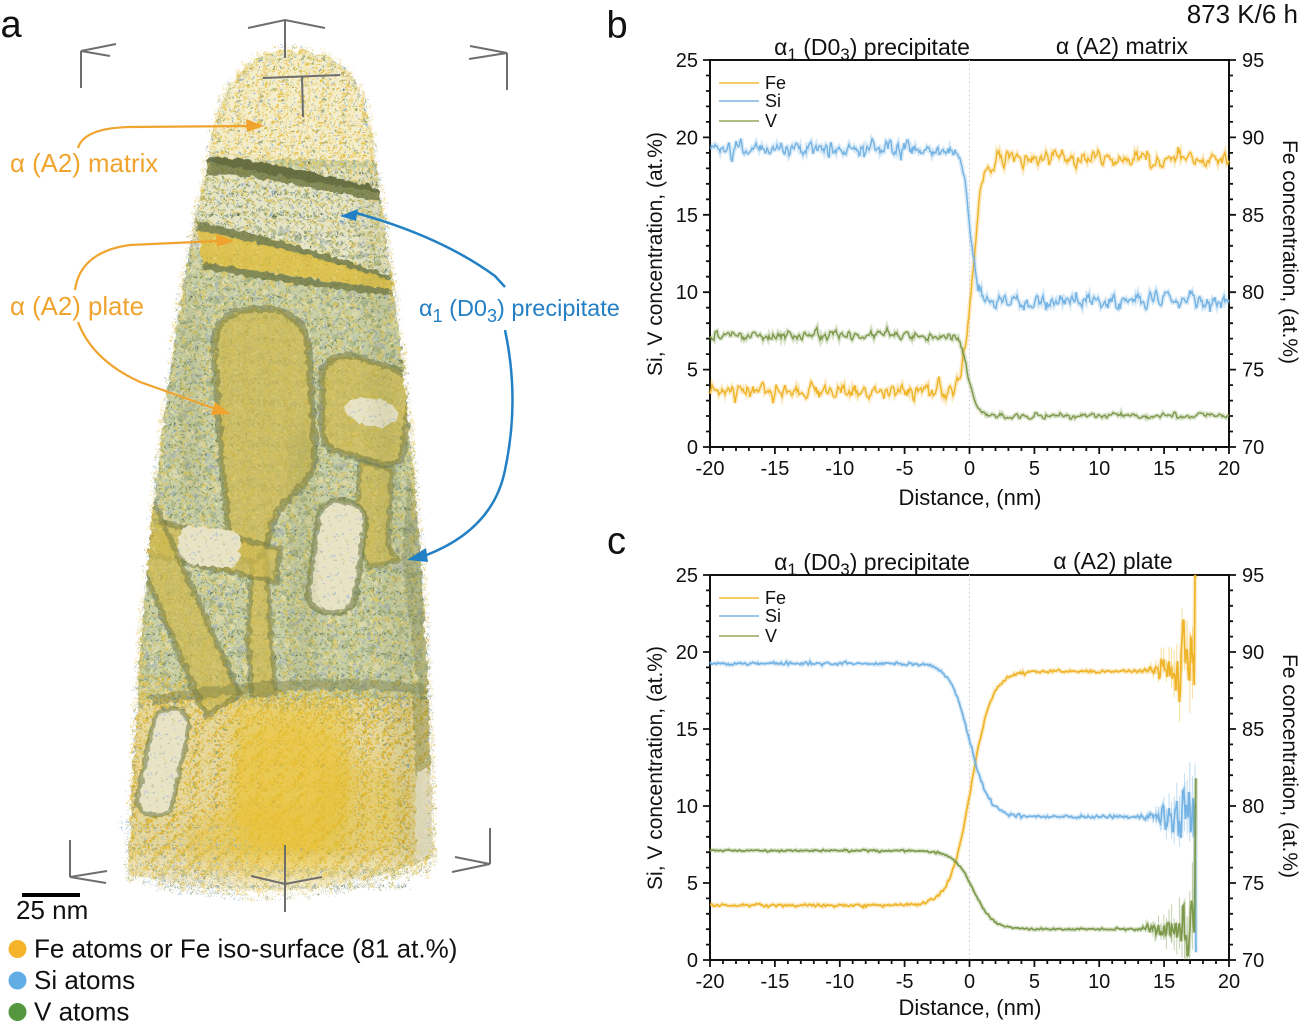 The width and height of the screenshot is (1300, 1027). I want to click on svg-text: b, so click(617, 26).